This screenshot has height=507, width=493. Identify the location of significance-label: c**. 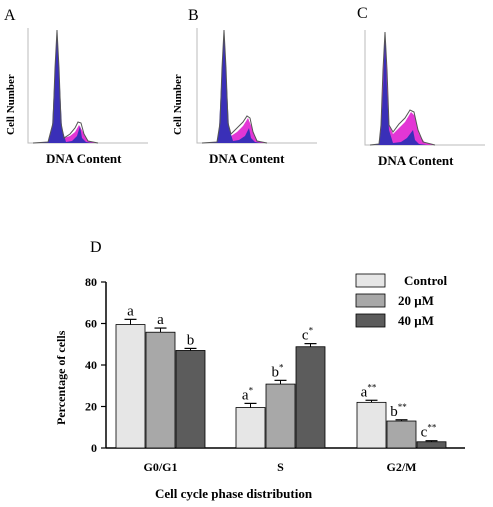
(429, 432).